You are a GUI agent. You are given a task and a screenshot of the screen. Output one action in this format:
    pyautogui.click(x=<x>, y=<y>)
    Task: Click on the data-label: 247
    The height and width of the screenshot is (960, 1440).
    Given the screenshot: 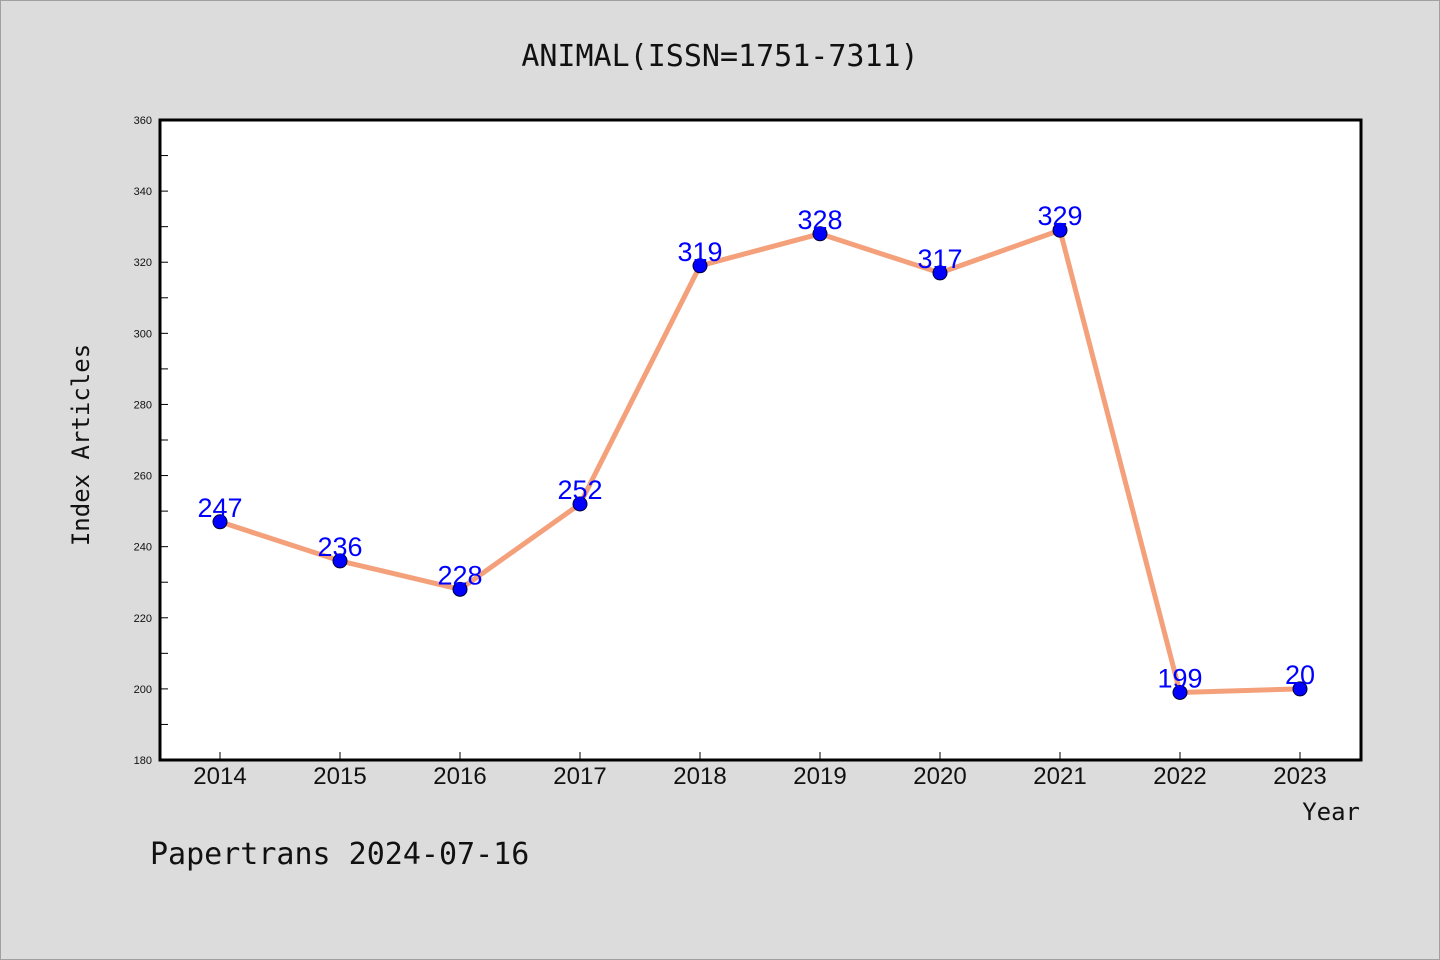 What is the action you would take?
    pyautogui.click(x=219, y=508)
    